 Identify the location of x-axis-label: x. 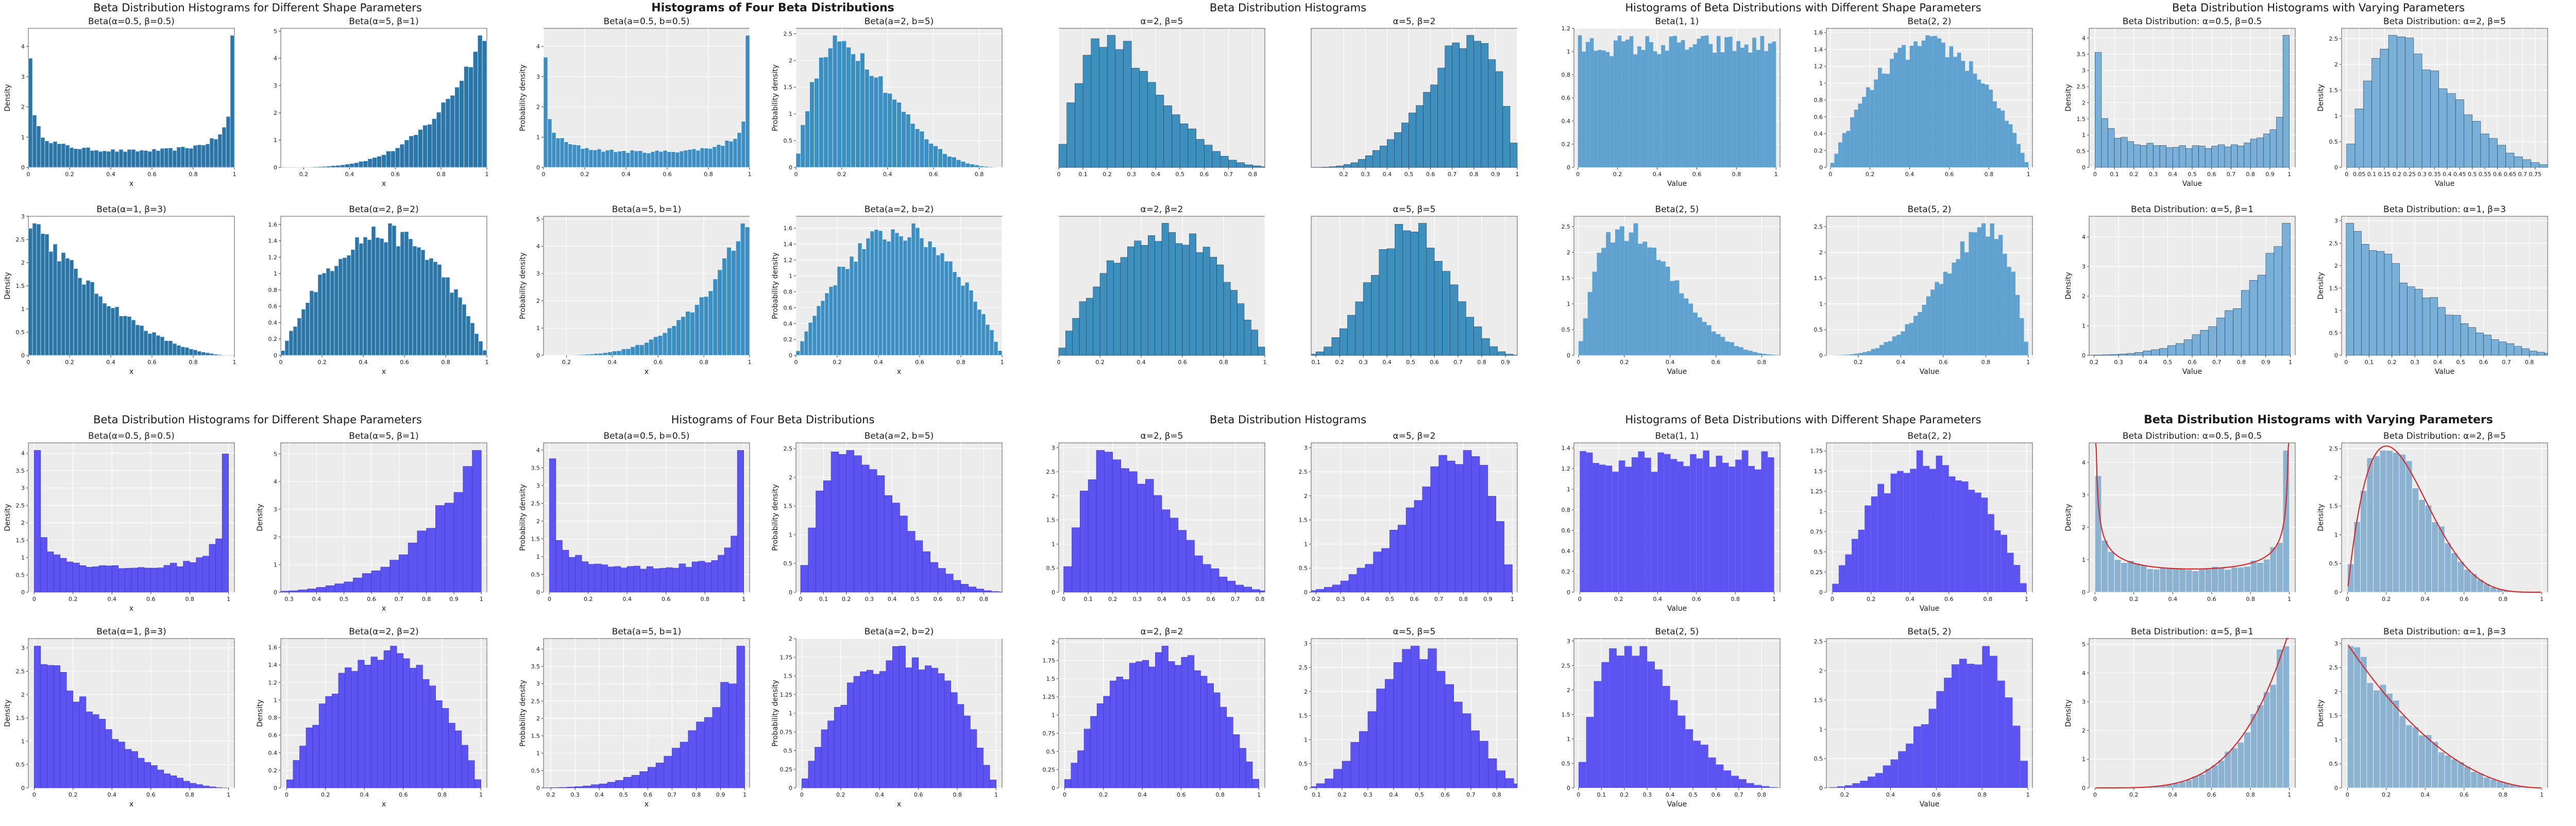
(647, 372).